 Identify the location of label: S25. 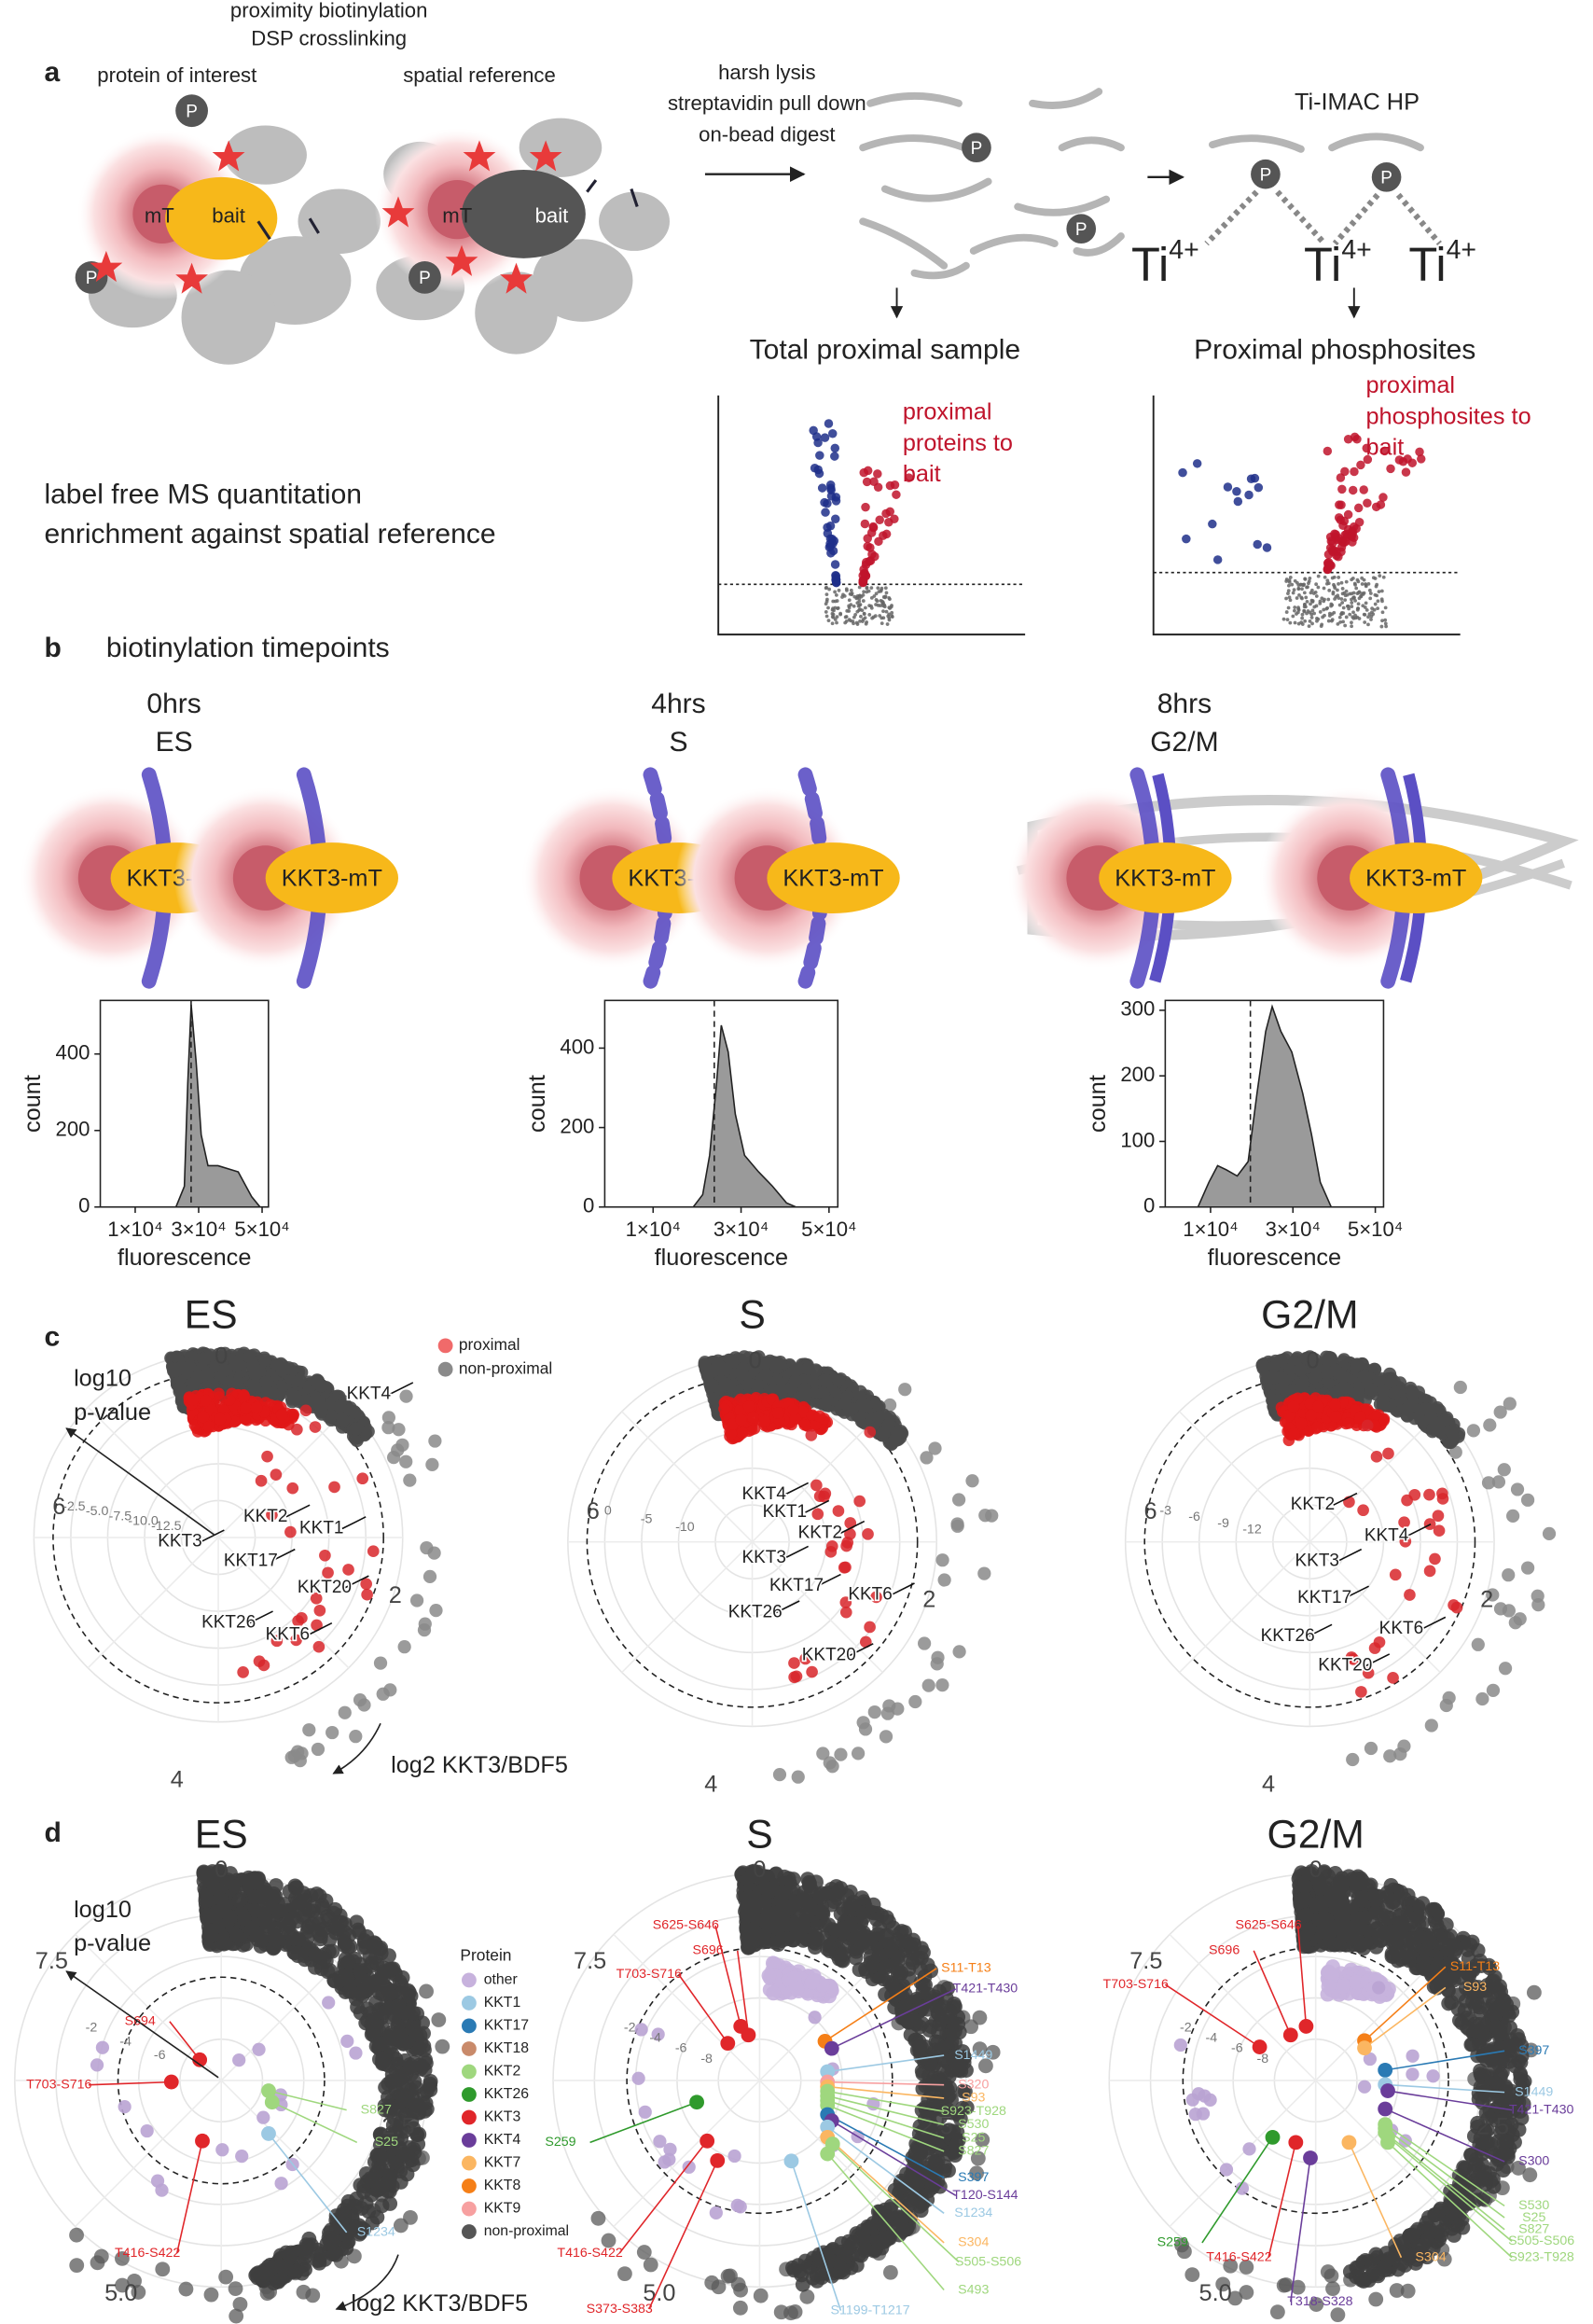
(386, 2142).